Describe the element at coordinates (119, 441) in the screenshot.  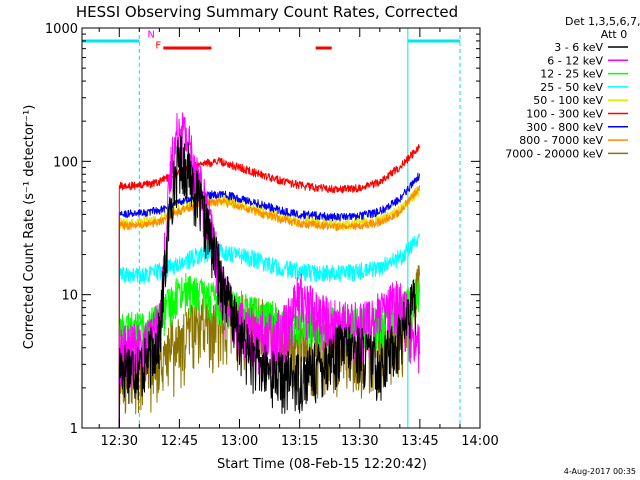
I see `x-tick-label-0: 12:30` at that location.